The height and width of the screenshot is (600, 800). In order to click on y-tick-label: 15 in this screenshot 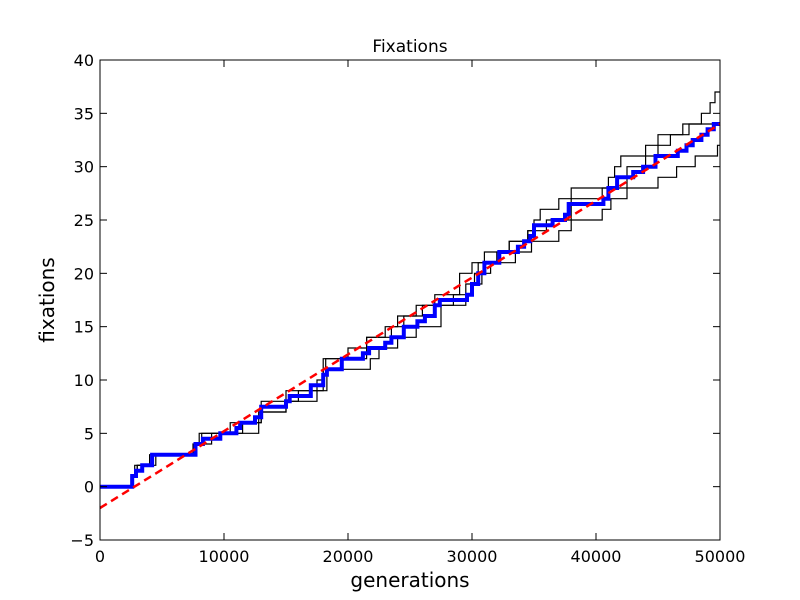, I will do `click(84, 327)`.